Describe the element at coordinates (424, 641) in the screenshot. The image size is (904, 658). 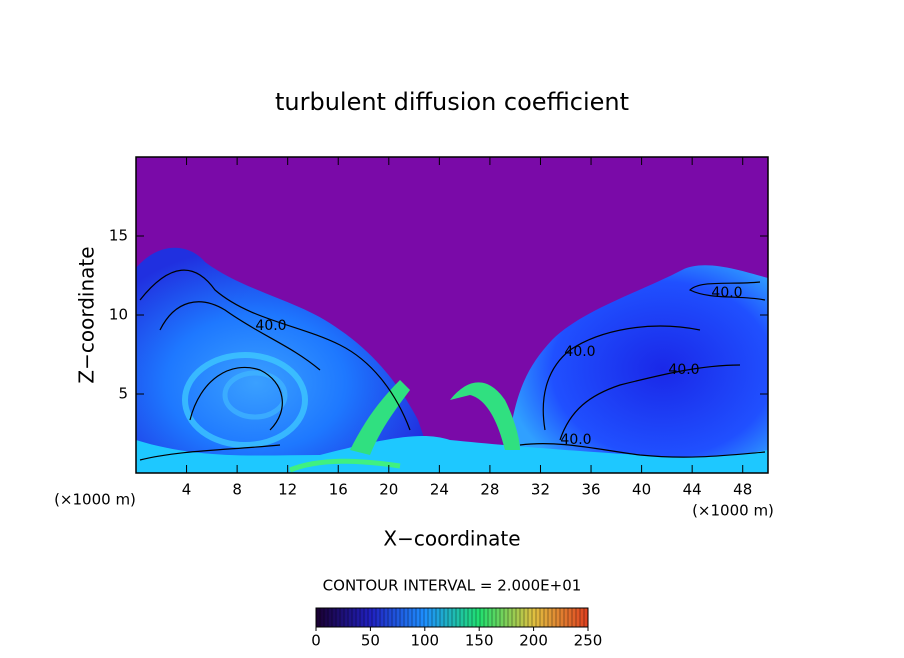
I see `colorbar-tick-label: 100` at that location.